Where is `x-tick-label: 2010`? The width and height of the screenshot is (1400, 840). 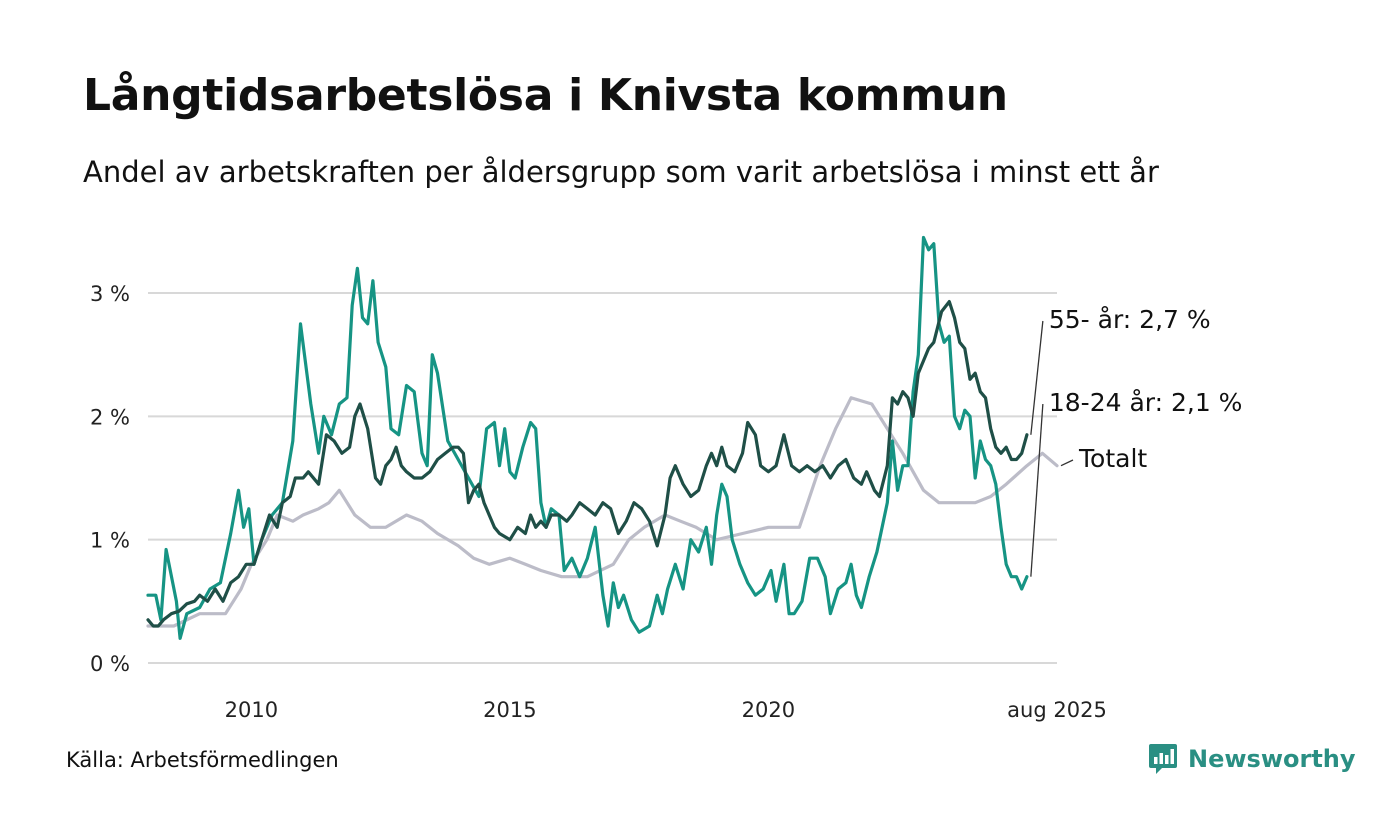 x-tick-label: 2010 is located at coordinates (251, 710).